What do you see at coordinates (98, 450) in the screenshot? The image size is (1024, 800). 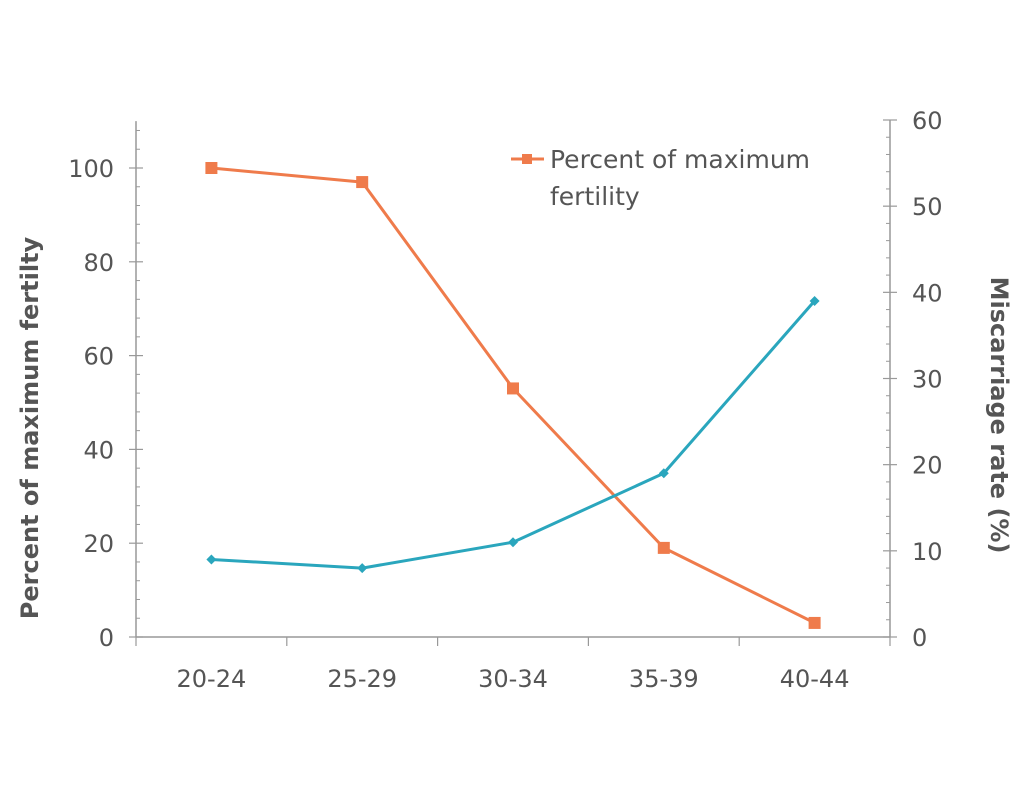 I see `left-tick-label: 40` at bounding box center [98, 450].